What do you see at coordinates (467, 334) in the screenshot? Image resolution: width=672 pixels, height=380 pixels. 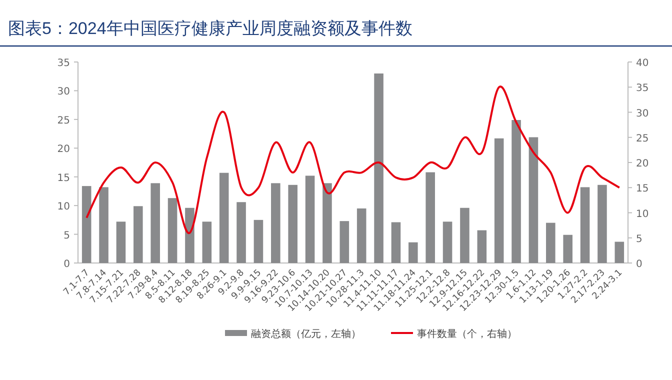 I see `legend-label: 事件数量（个，右轴）` at bounding box center [467, 334].